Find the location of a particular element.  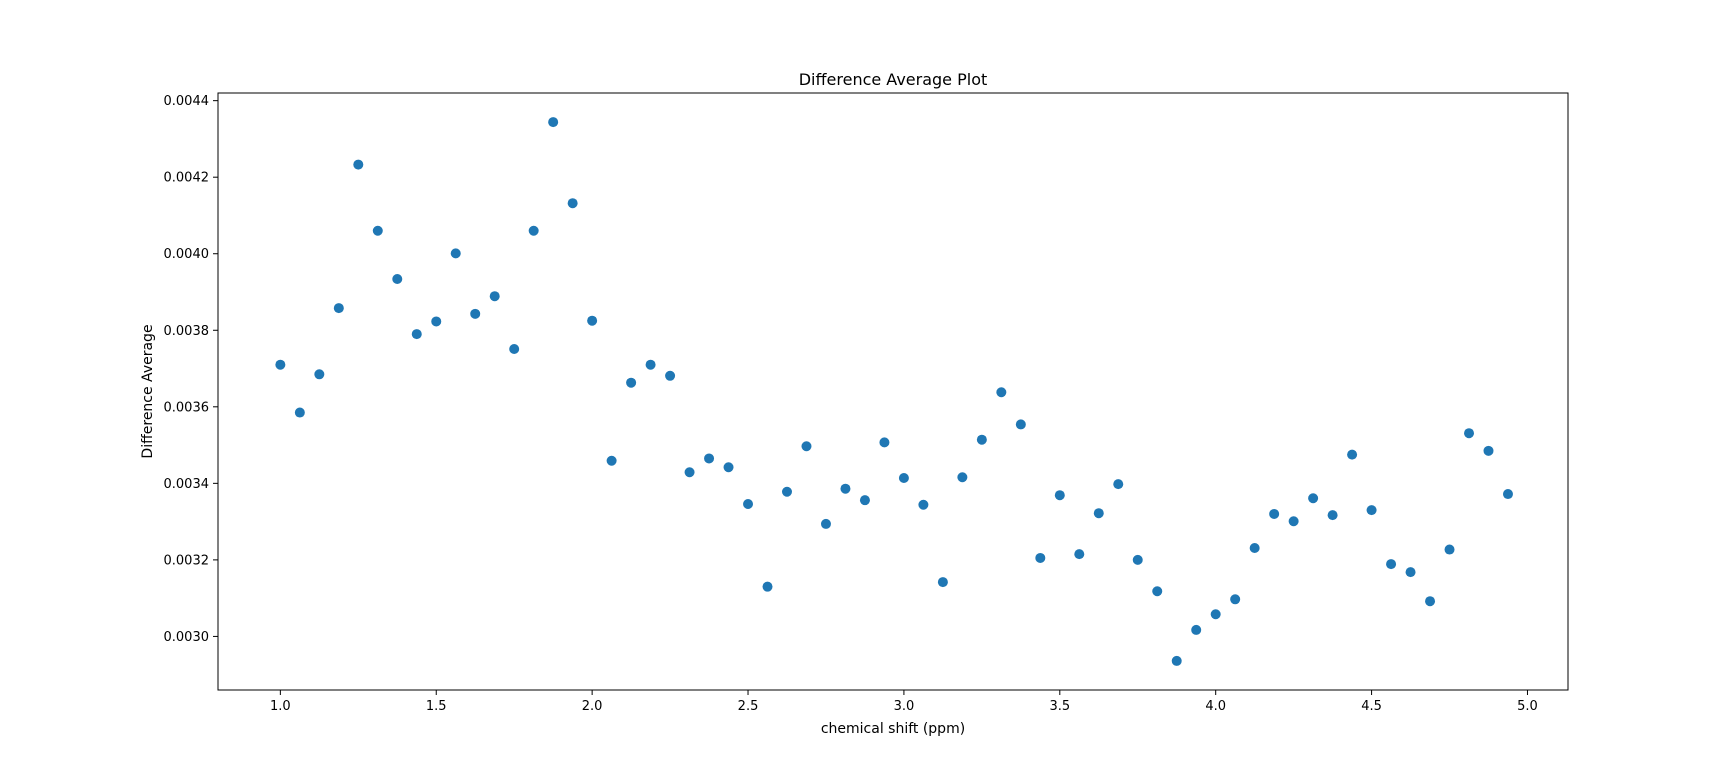

x-axis-label: chemical shift (ppm) is located at coordinates (893, 729).